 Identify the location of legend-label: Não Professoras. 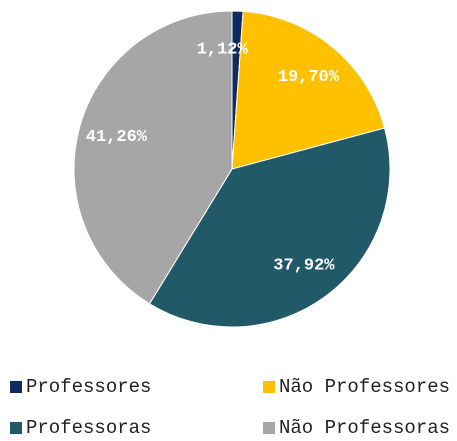
(364, 428).